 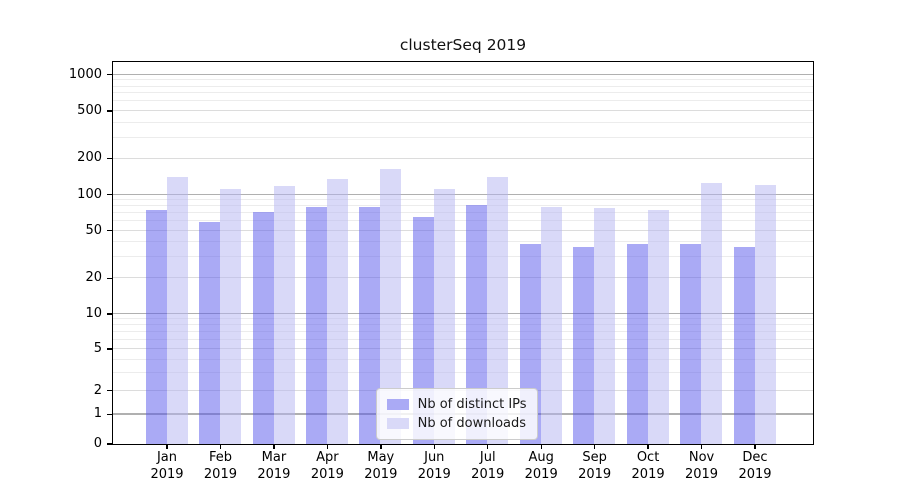 What do you see at coordinates (89, 110) in the screenshot?
I see `y-tick-label-500: 500` at bounding box center [89, 110].